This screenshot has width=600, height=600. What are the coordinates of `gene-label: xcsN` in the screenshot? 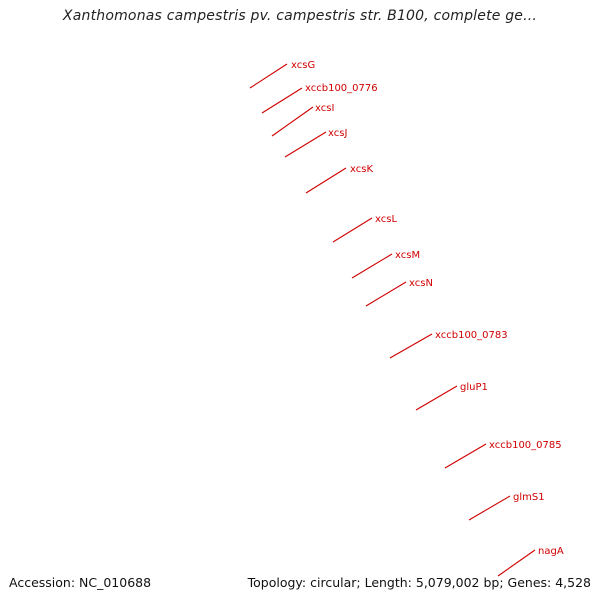 It's located at (421, 283).